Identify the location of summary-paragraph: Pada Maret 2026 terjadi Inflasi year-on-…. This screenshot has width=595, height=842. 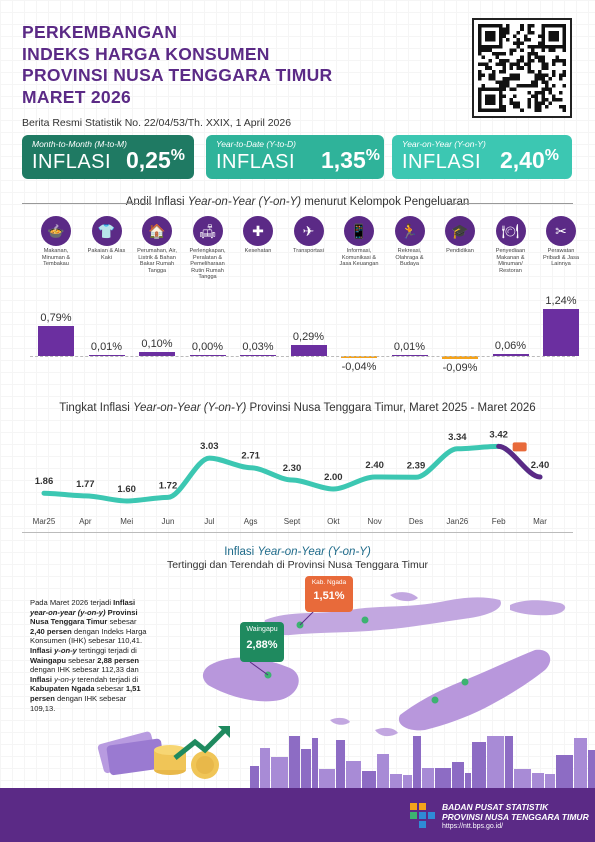
(88, 655).